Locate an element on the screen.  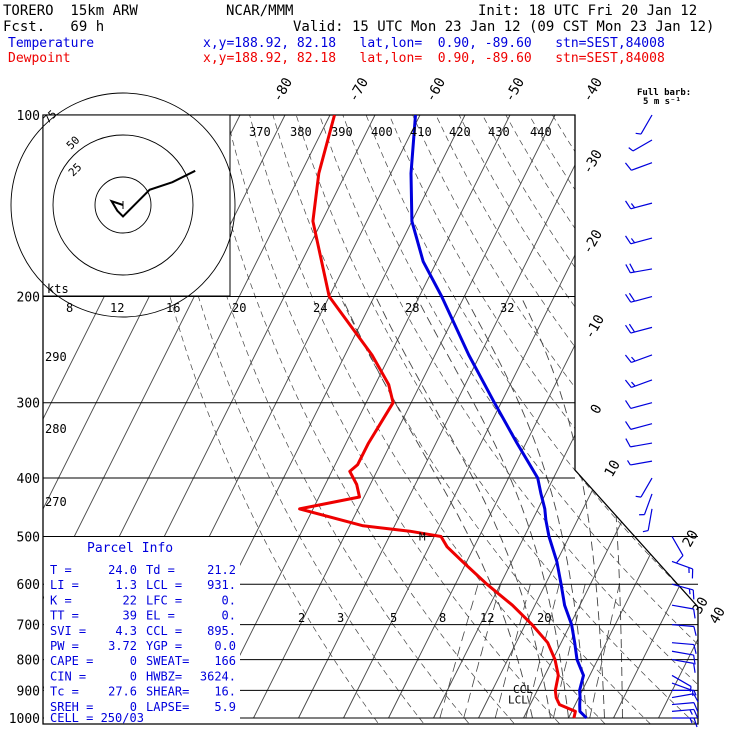
isotherm-label: -50 is located at coordinates (515, 90).